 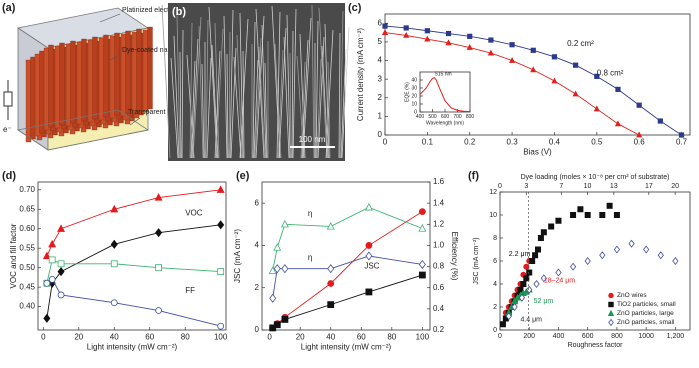 I want to click on y-tick-label: 40, so click(x=414, y=80).